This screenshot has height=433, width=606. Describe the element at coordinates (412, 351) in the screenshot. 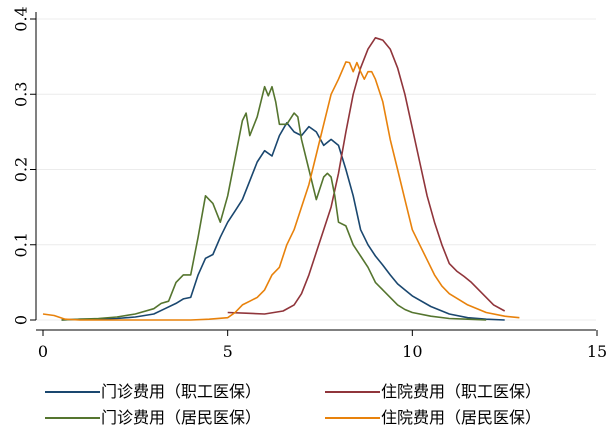

I see `x-tick-label: 10` at that location.